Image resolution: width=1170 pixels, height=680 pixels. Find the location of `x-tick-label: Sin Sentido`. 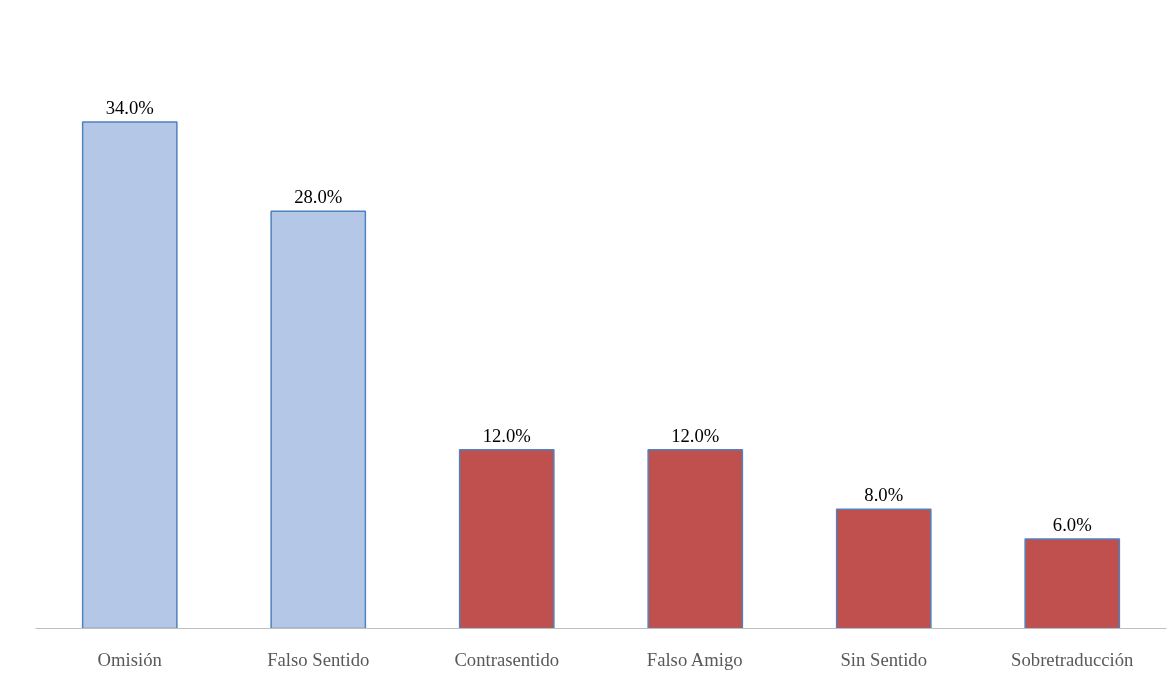

x-tick-label: Sin Sentido is located at coordinates (884, 659).